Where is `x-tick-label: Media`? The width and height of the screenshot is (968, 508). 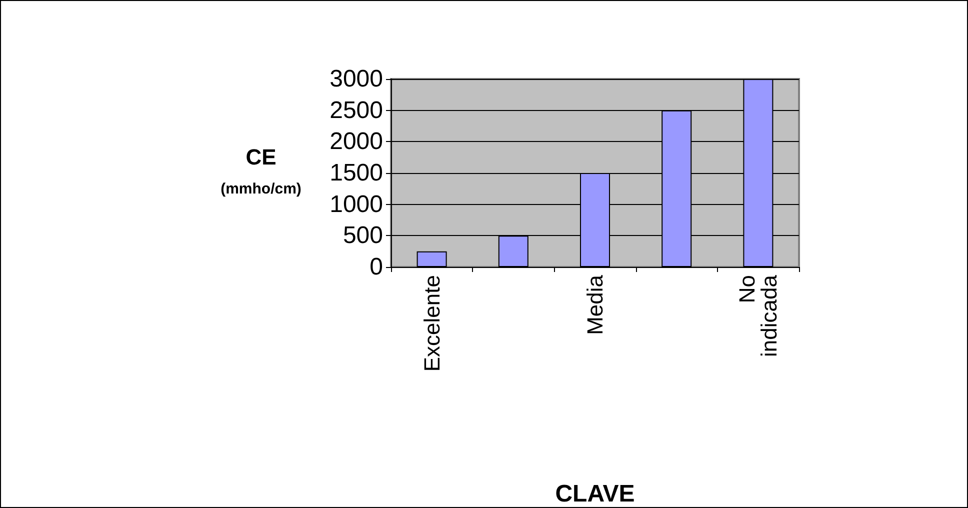 x-tick-label: Media is located at coordinates (595, 304).